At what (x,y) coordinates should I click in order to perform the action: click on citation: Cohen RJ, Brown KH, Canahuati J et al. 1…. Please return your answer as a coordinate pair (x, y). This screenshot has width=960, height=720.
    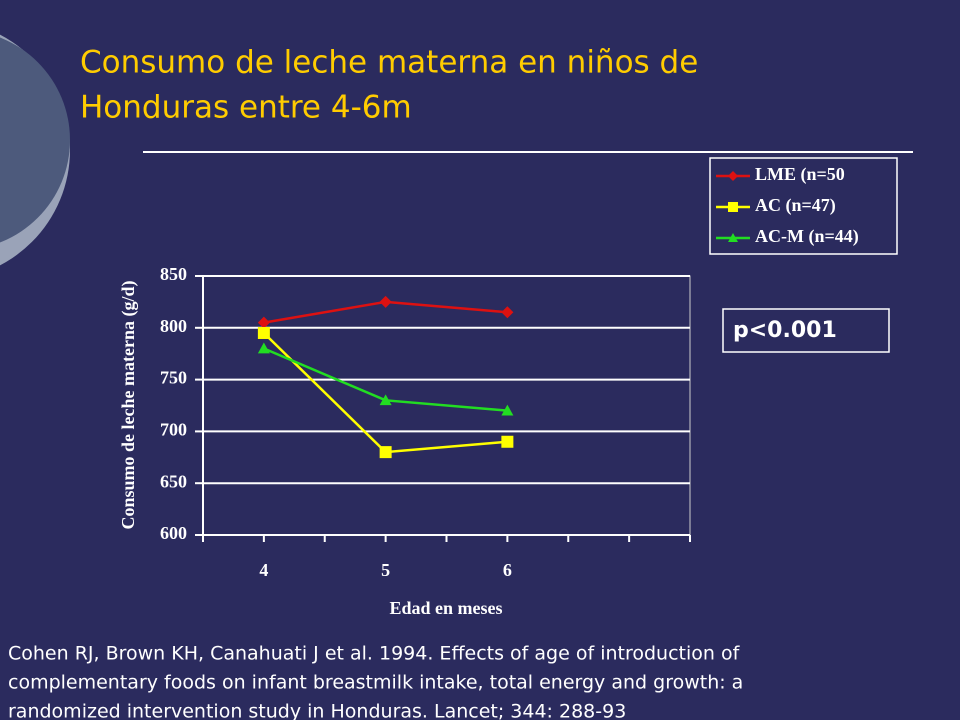
    Looking at the image, I should click on (374, 654).